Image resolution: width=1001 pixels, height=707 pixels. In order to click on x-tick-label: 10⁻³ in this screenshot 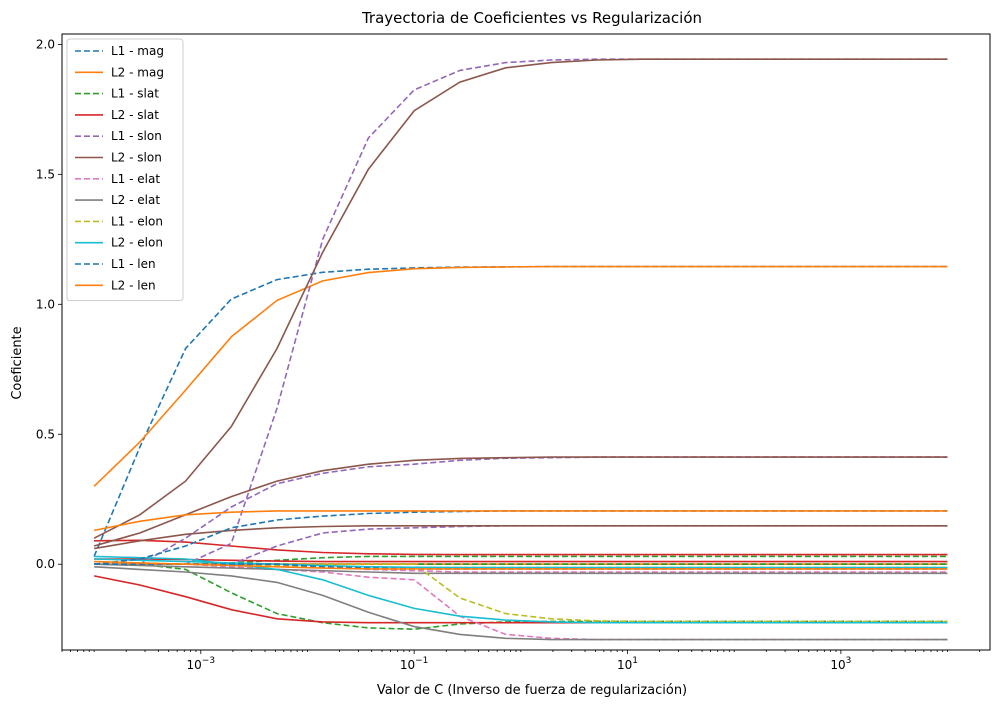, I will do `click(201, 664)`.